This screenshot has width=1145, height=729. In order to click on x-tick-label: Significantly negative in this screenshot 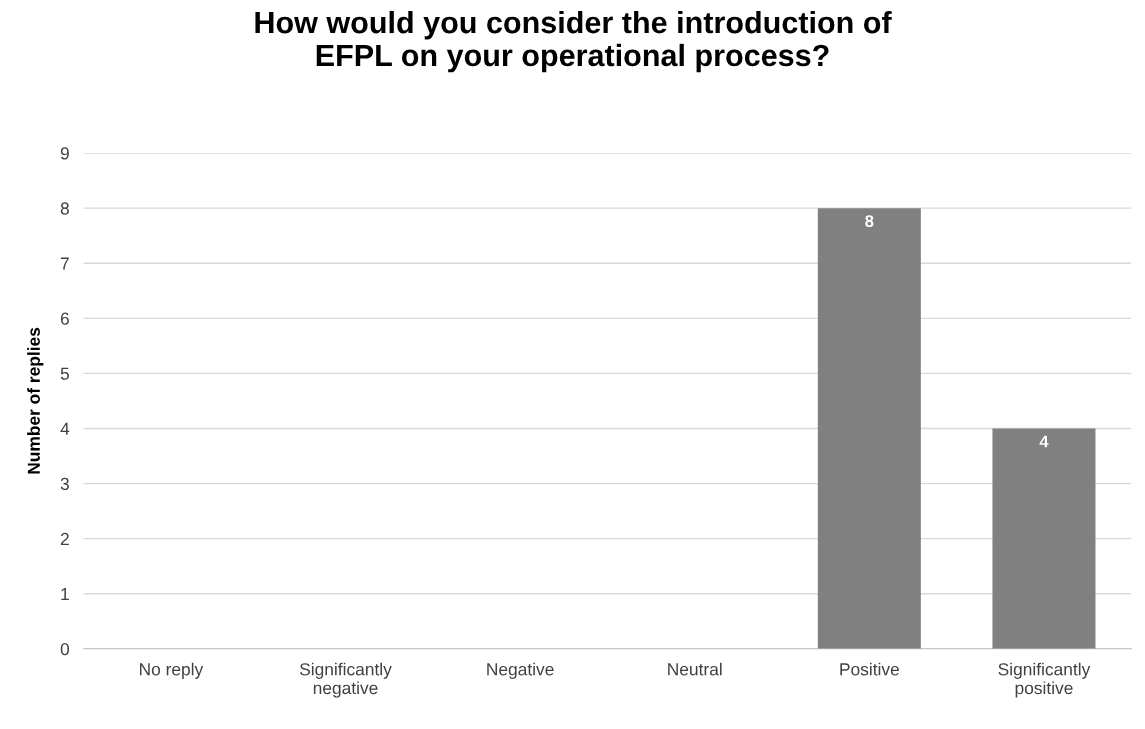, I will do `click(345, 680)`.